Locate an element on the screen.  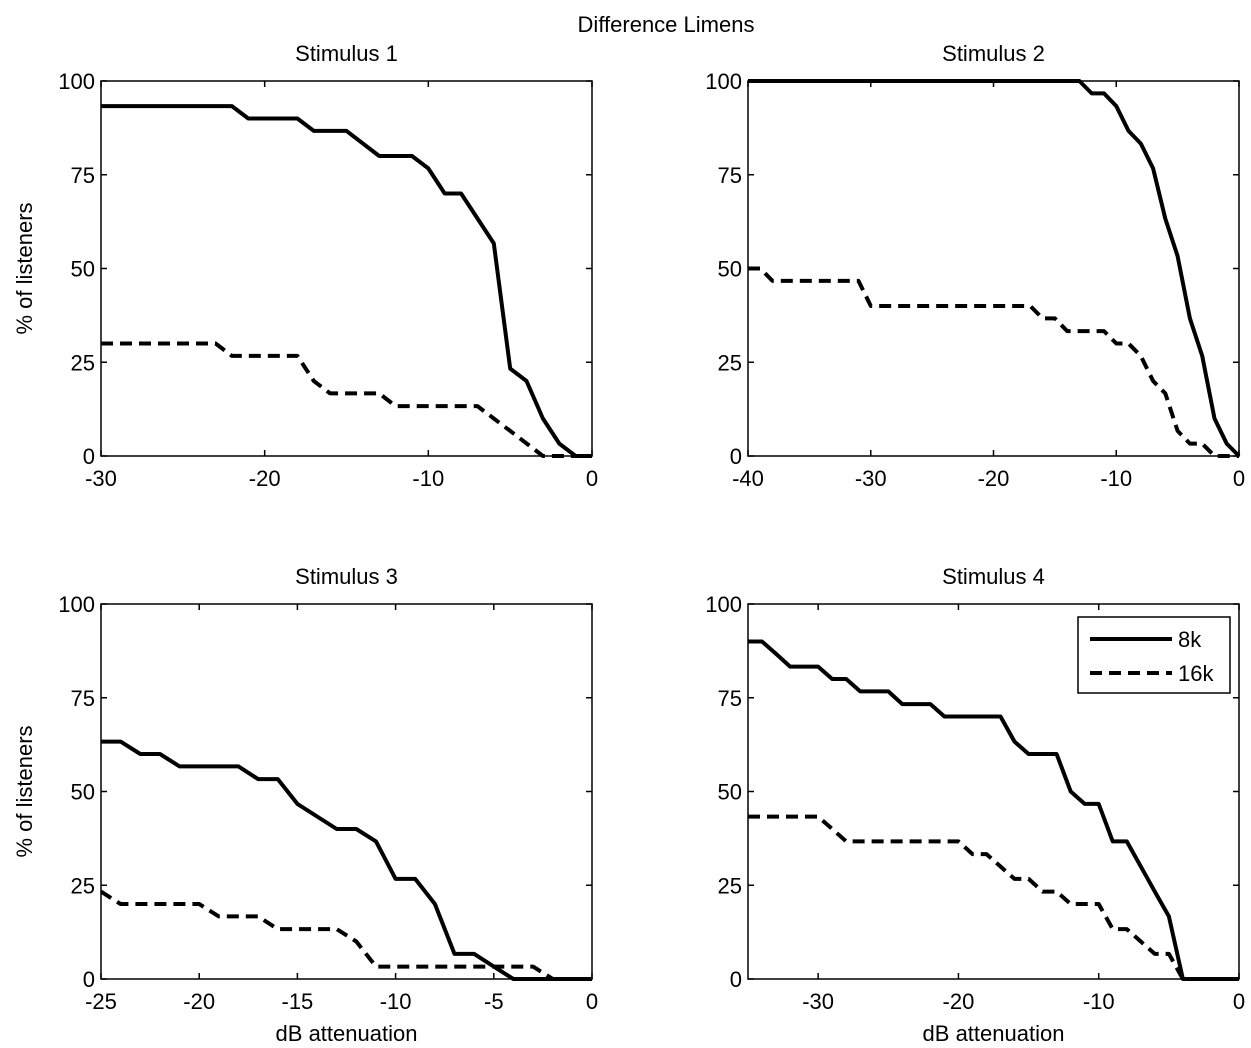
panel-title: Stimulus 3 is located at coordinates (346, 576).